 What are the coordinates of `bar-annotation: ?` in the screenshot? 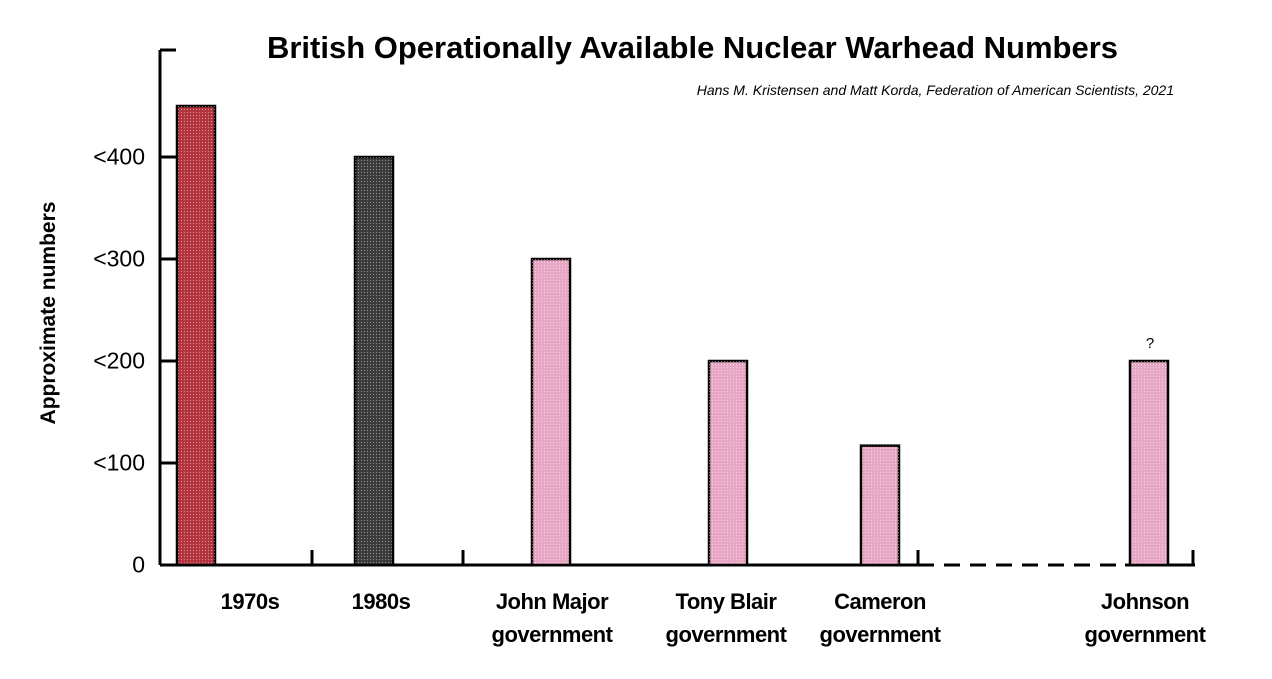 It's located at (1150, 343).